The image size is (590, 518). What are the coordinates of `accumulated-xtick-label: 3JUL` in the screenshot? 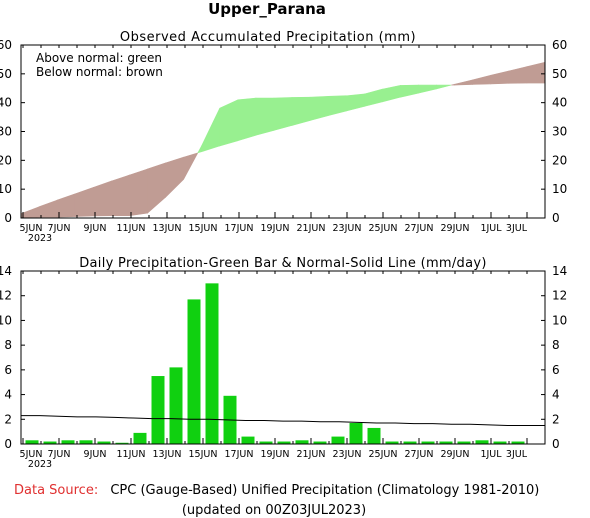 It's located at (517, 228).